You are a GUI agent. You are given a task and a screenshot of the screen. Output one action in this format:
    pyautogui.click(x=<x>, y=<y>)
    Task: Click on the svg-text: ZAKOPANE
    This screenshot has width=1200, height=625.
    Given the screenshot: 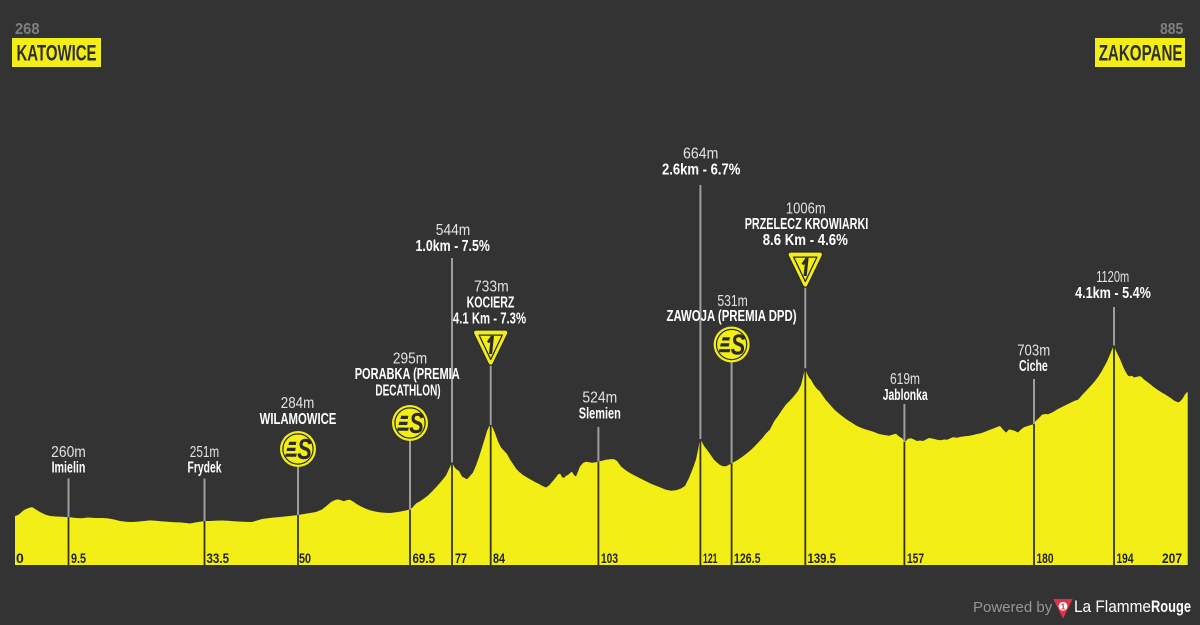 What is the action you would take?
    pyautogui.click(x=1141, y=53)
    